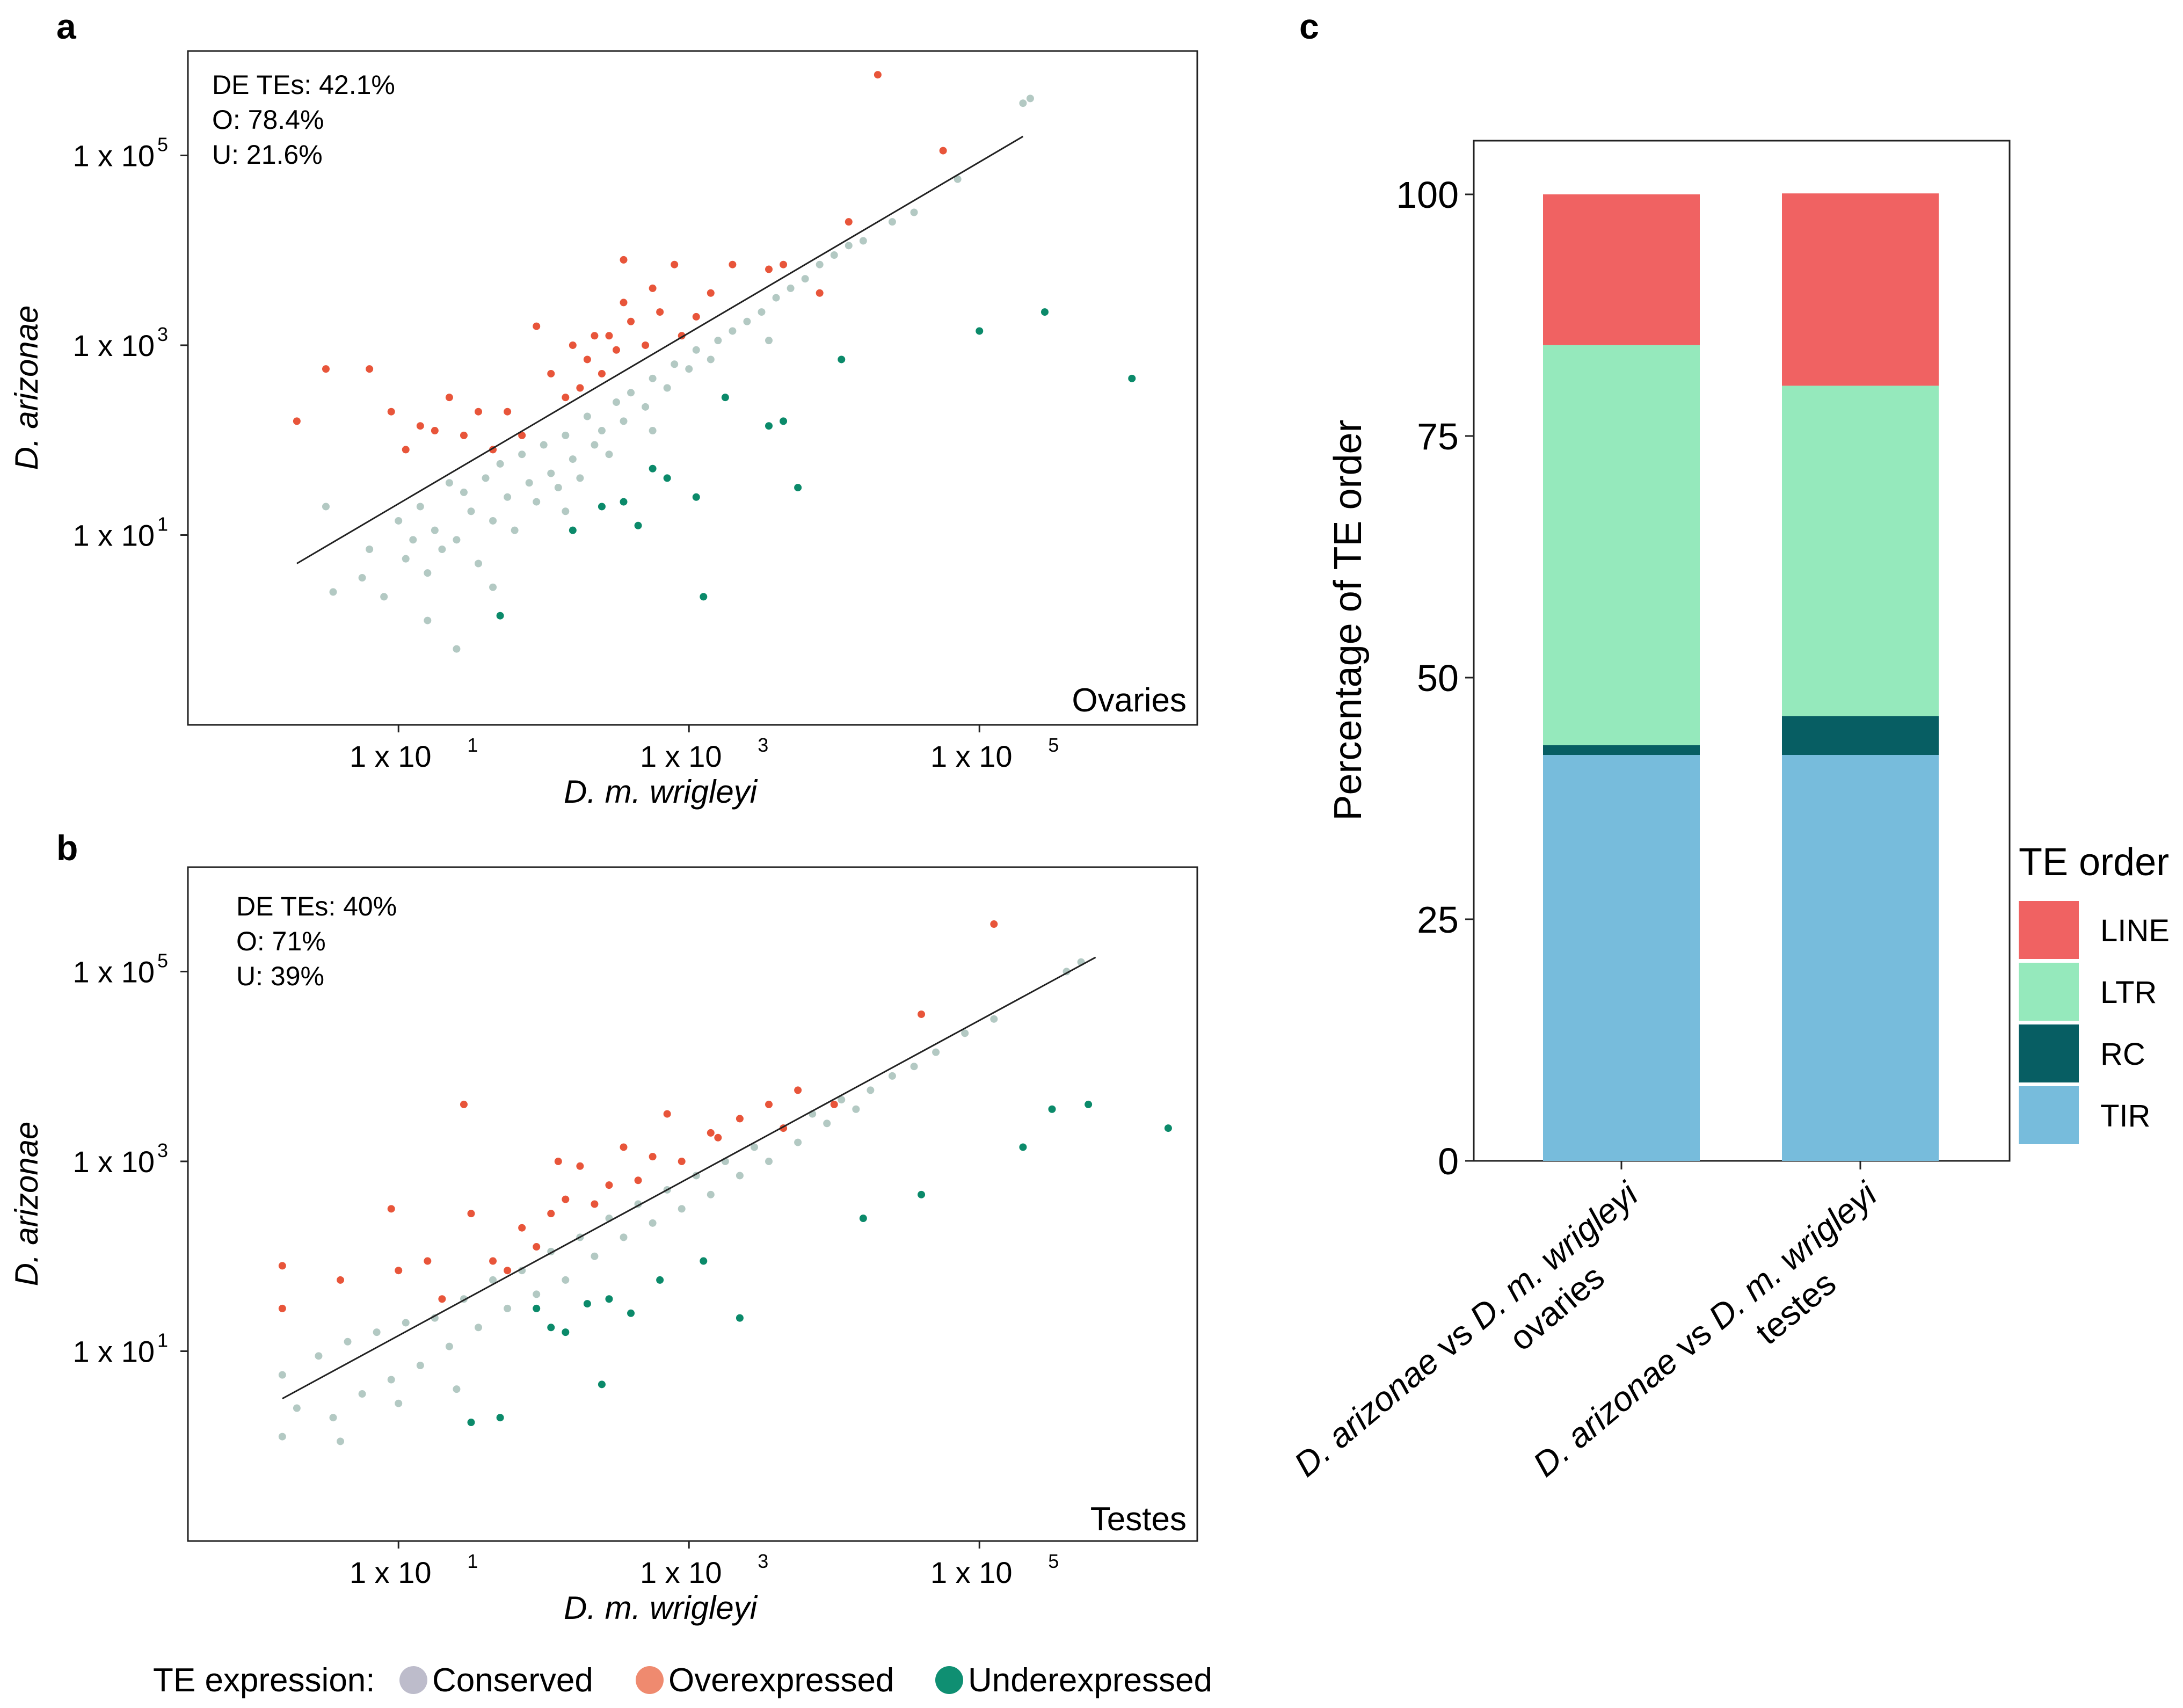  I want to click on x-tick-exponent: 1, so click(472, 1561).